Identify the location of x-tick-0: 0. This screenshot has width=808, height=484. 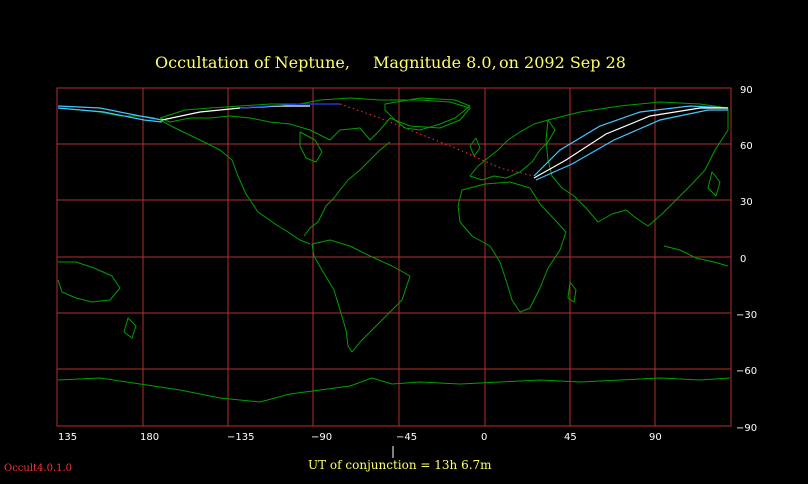
(484, 437).